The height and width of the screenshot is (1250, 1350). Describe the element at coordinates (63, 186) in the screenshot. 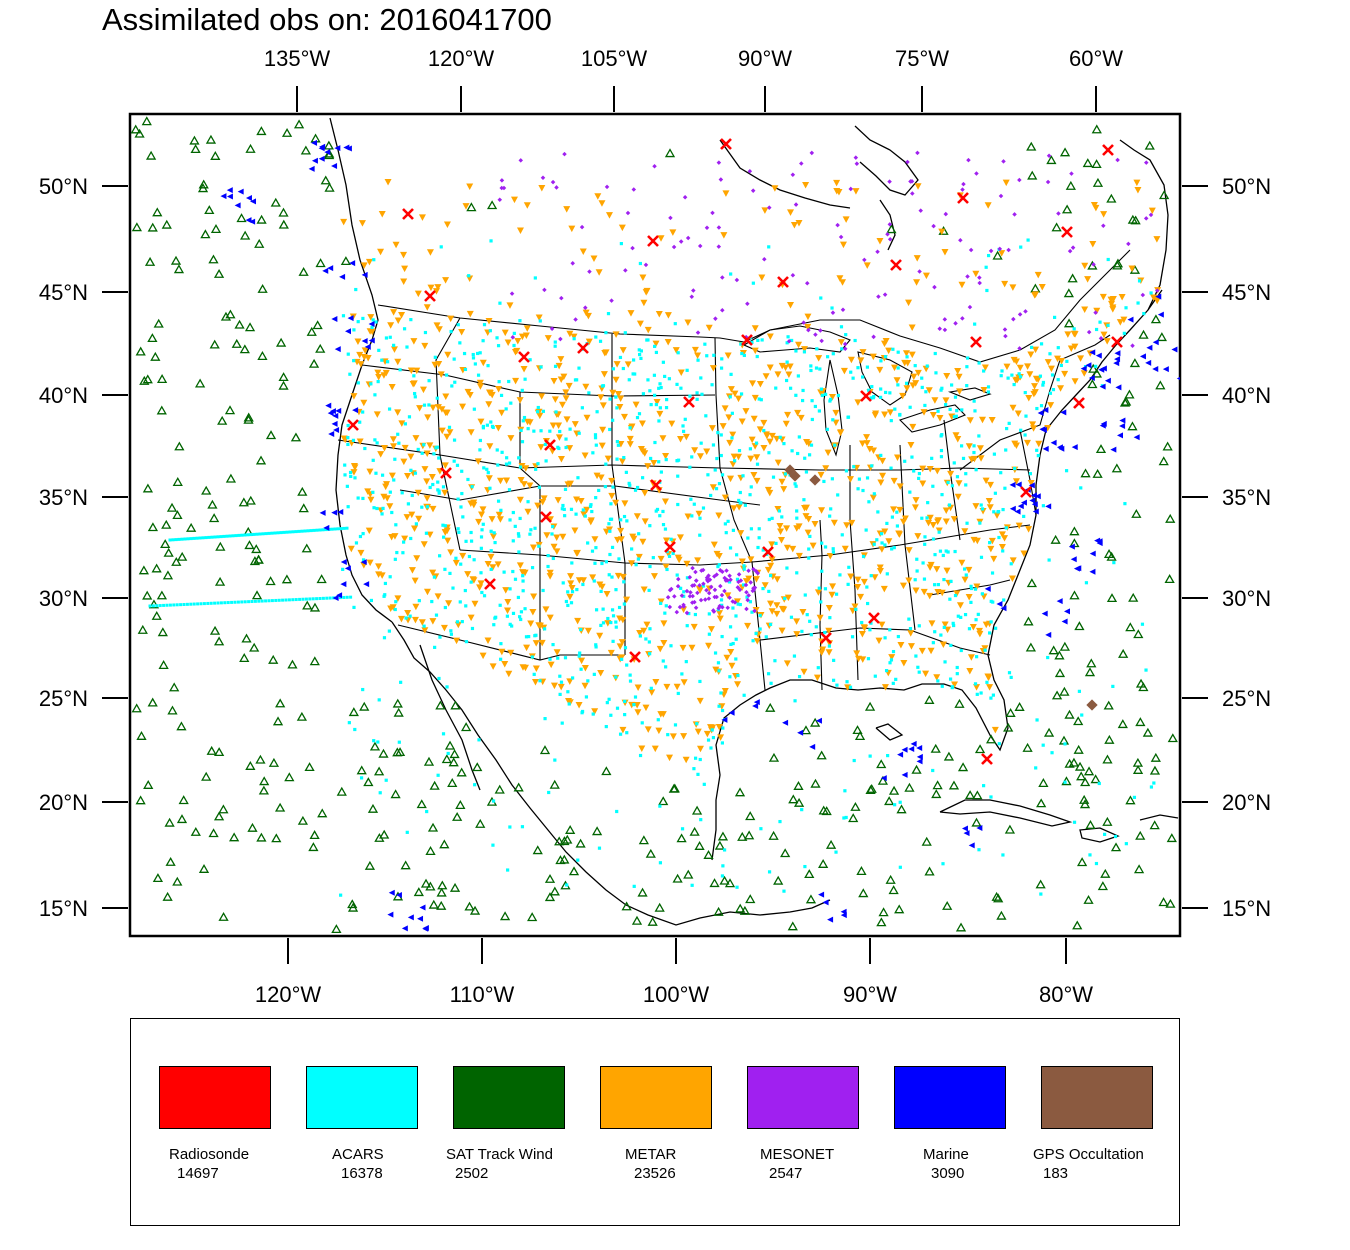

I see `left-lat-label: 50°N` at that location.